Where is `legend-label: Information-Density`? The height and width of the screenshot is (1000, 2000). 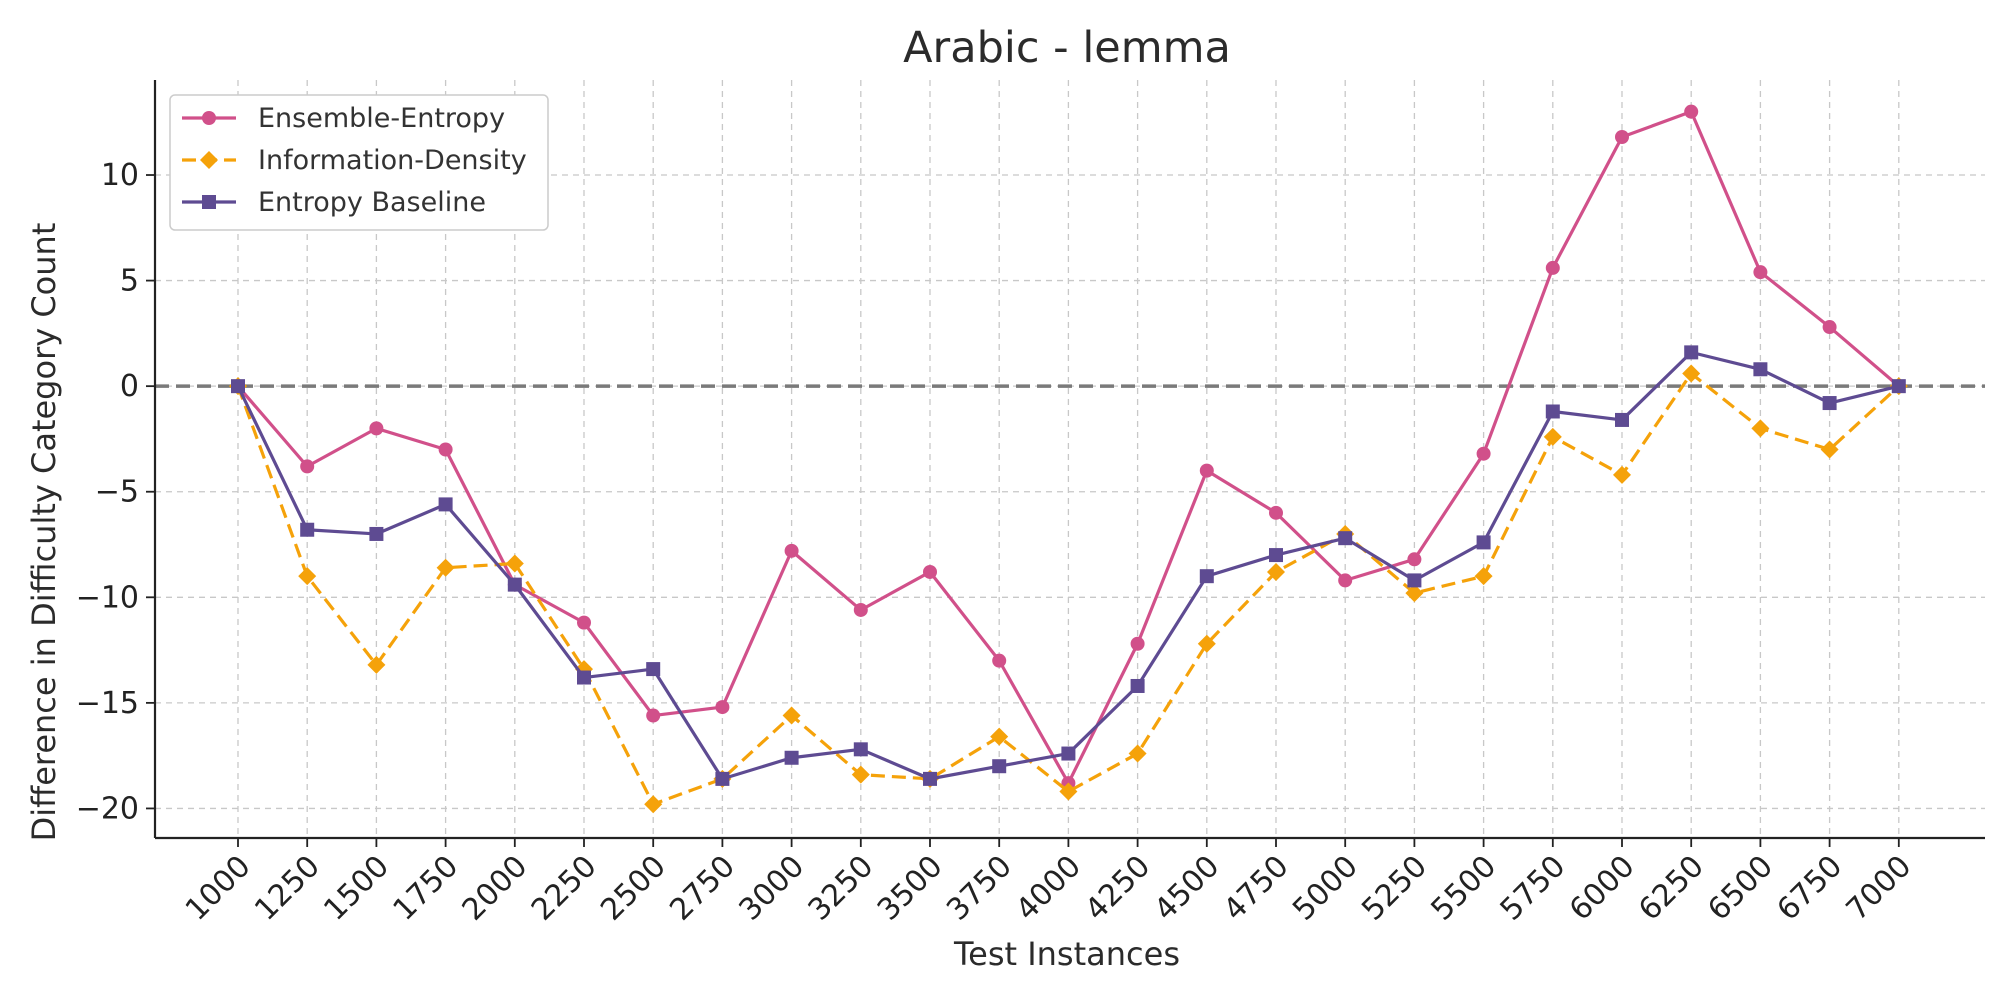
legend-label: Information-Density is located at coordinates (392, 160).